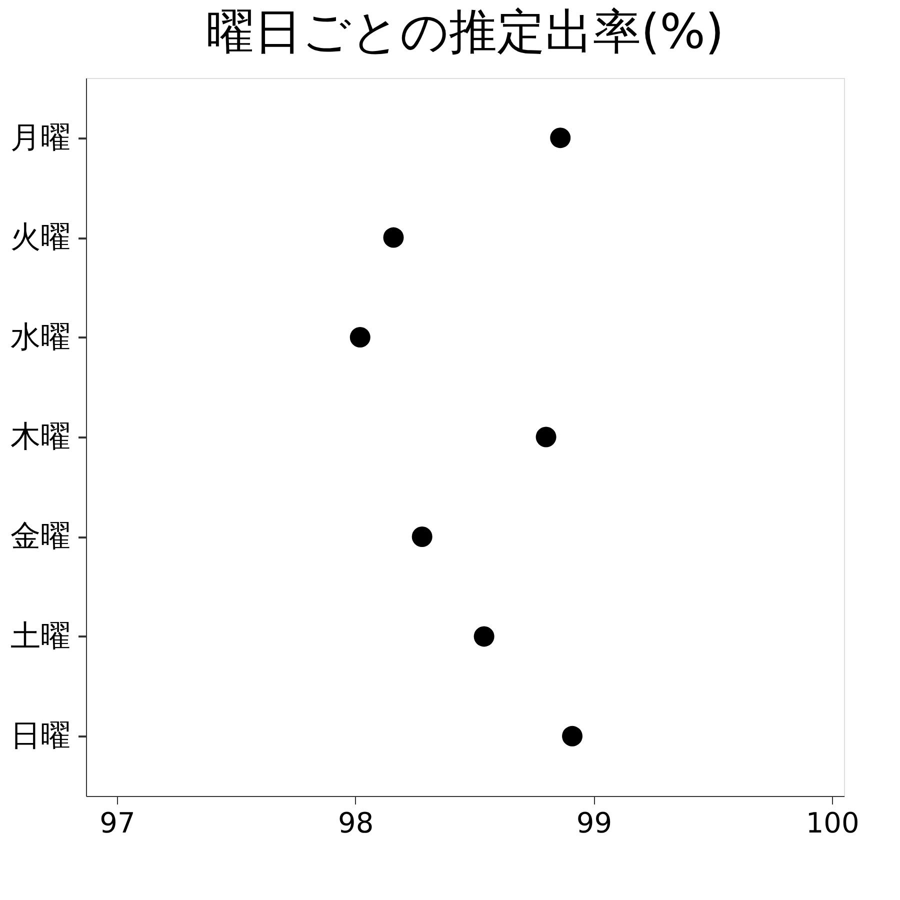  Describe the element at coordinates (40, 536) in the screenshot. I see `y-tick-label: 金曜` at that location.